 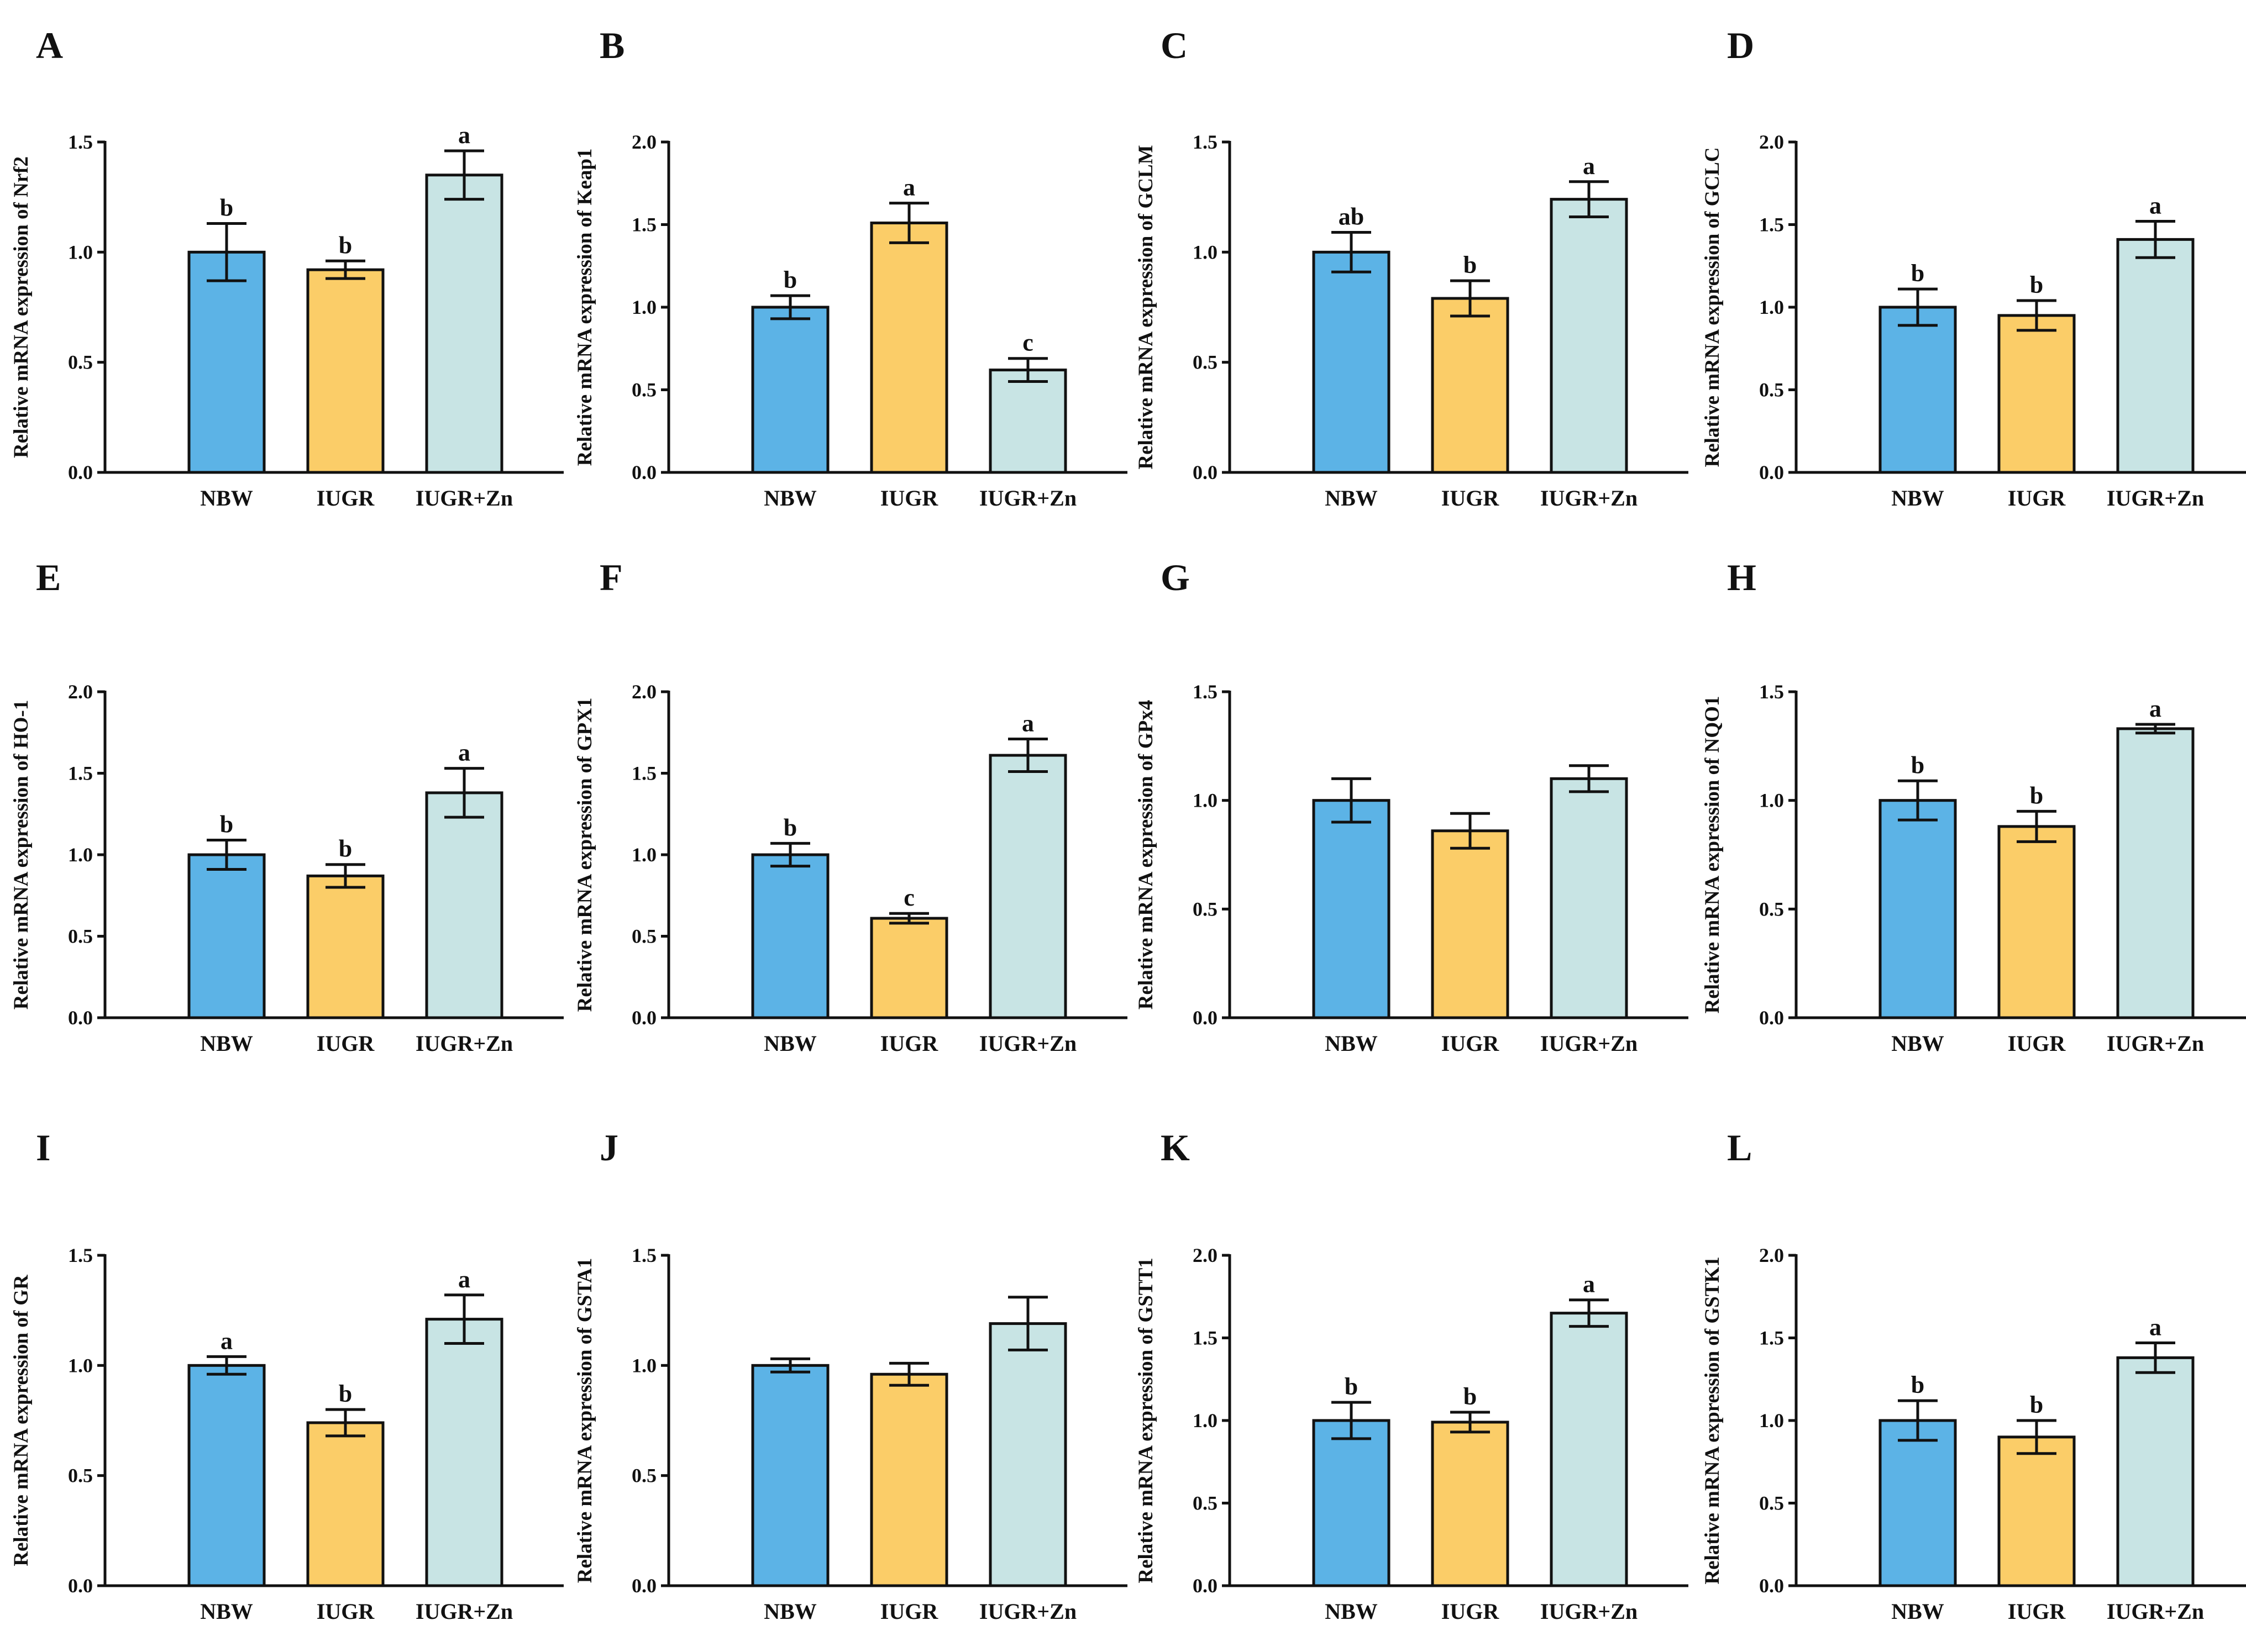 I want to click on y-axis-title: Relative mRNA expression of Nrf2, so click(x=21, y=307).